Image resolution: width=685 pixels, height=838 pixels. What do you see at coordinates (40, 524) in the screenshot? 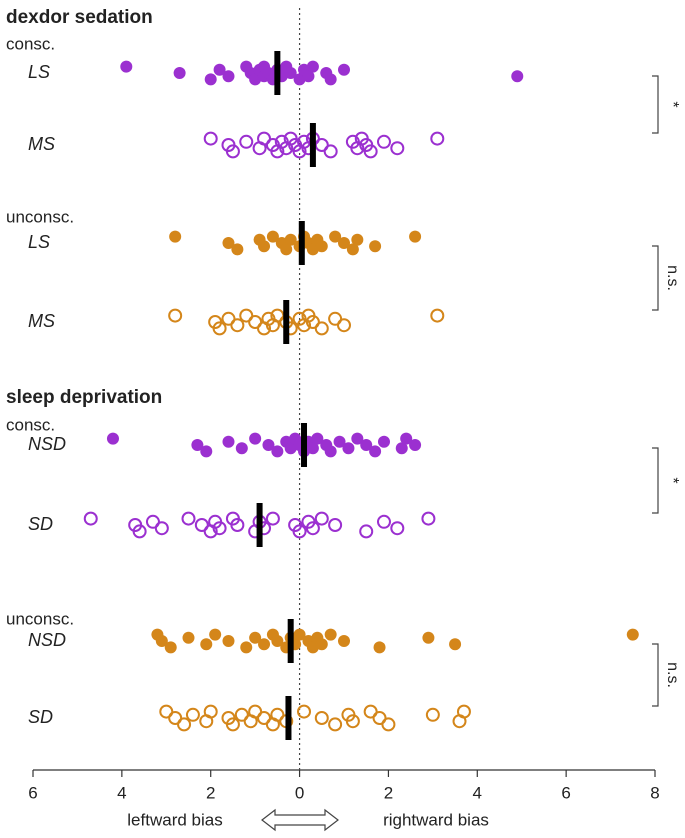
I see `row-label: SD` at bounding box center [40, 524].